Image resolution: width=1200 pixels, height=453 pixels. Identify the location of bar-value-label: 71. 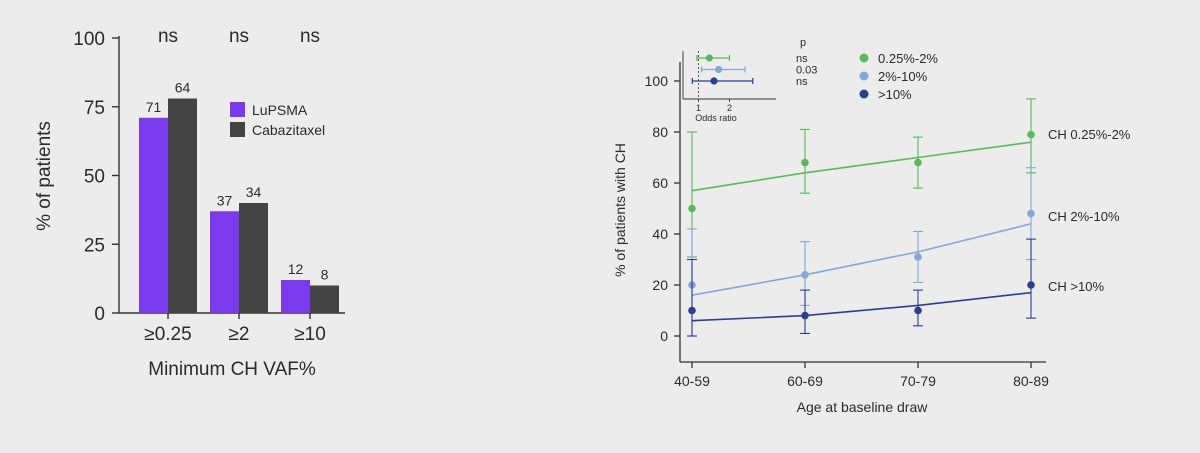
(154, 107).